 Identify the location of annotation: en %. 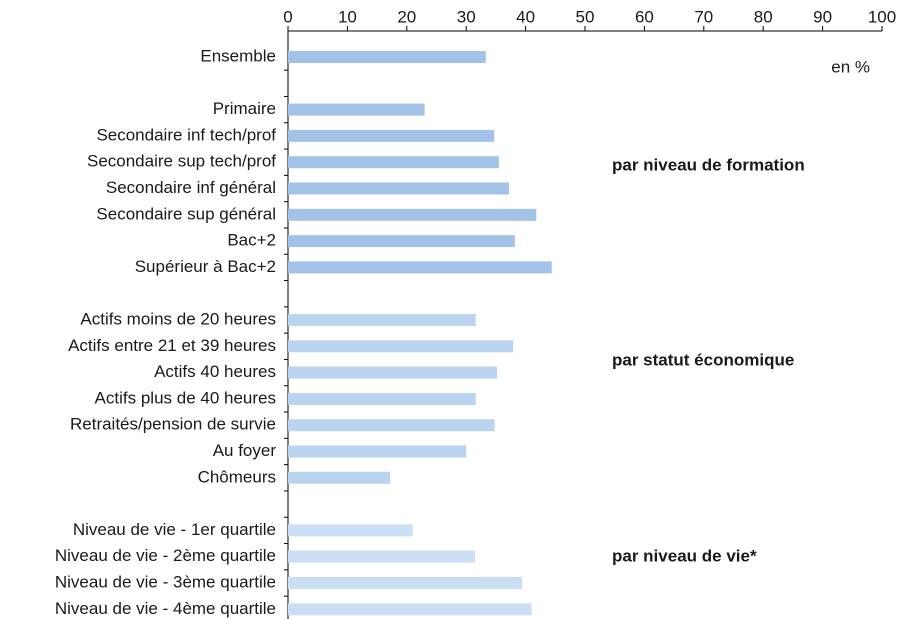
(850, 66).